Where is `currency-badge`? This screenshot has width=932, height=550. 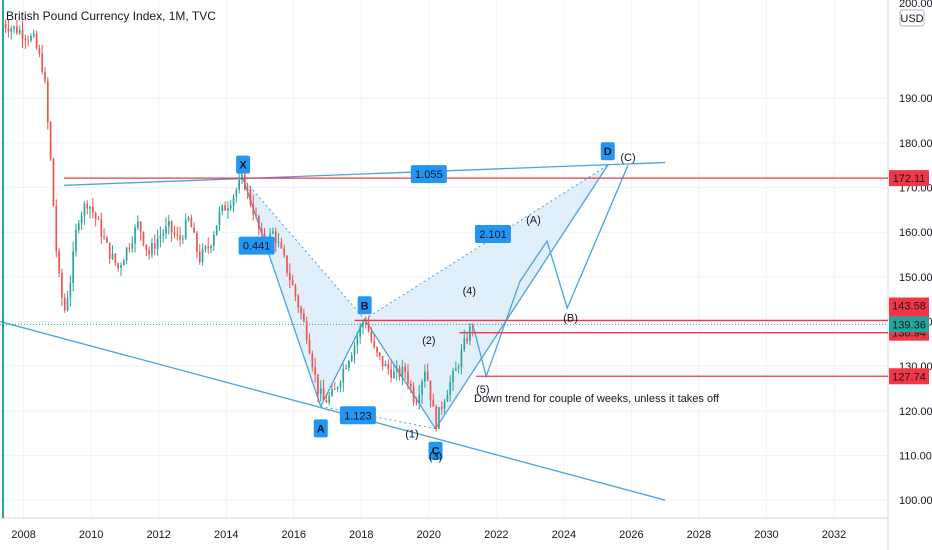
currency-badge is located at coordinates (912, 18).